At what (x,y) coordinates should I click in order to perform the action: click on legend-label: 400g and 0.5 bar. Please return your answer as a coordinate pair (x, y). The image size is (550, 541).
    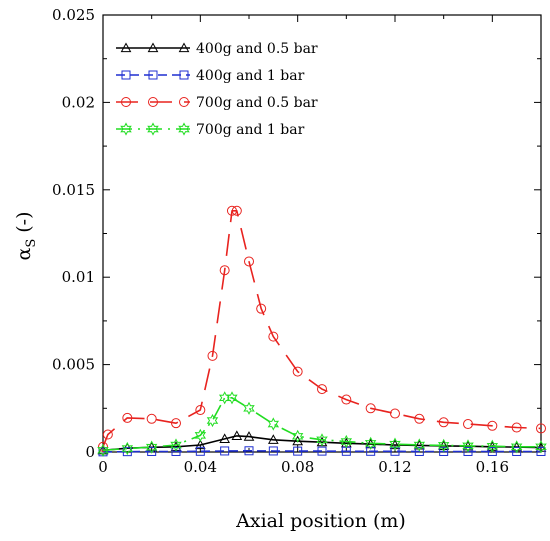
    Looking at the image, I should click on (257, 49).